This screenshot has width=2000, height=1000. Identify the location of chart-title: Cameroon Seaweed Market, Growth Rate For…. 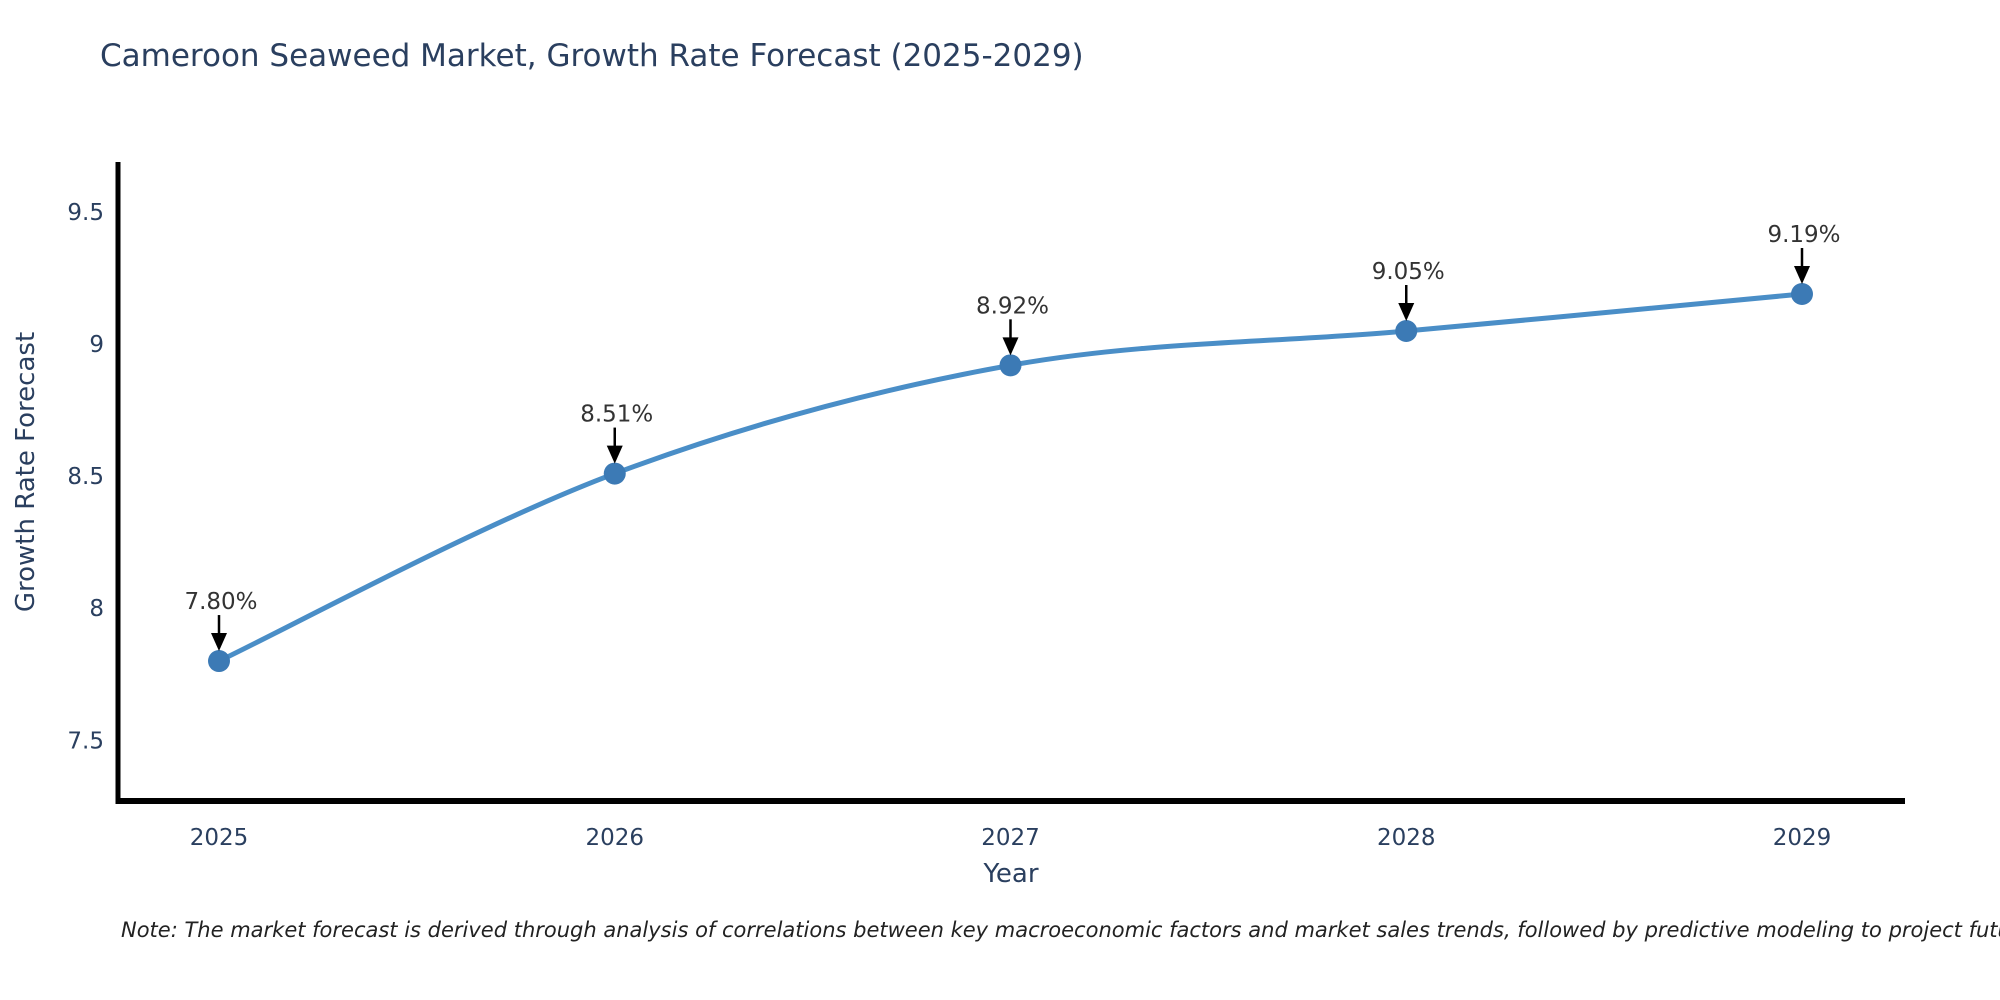
(592, 56).